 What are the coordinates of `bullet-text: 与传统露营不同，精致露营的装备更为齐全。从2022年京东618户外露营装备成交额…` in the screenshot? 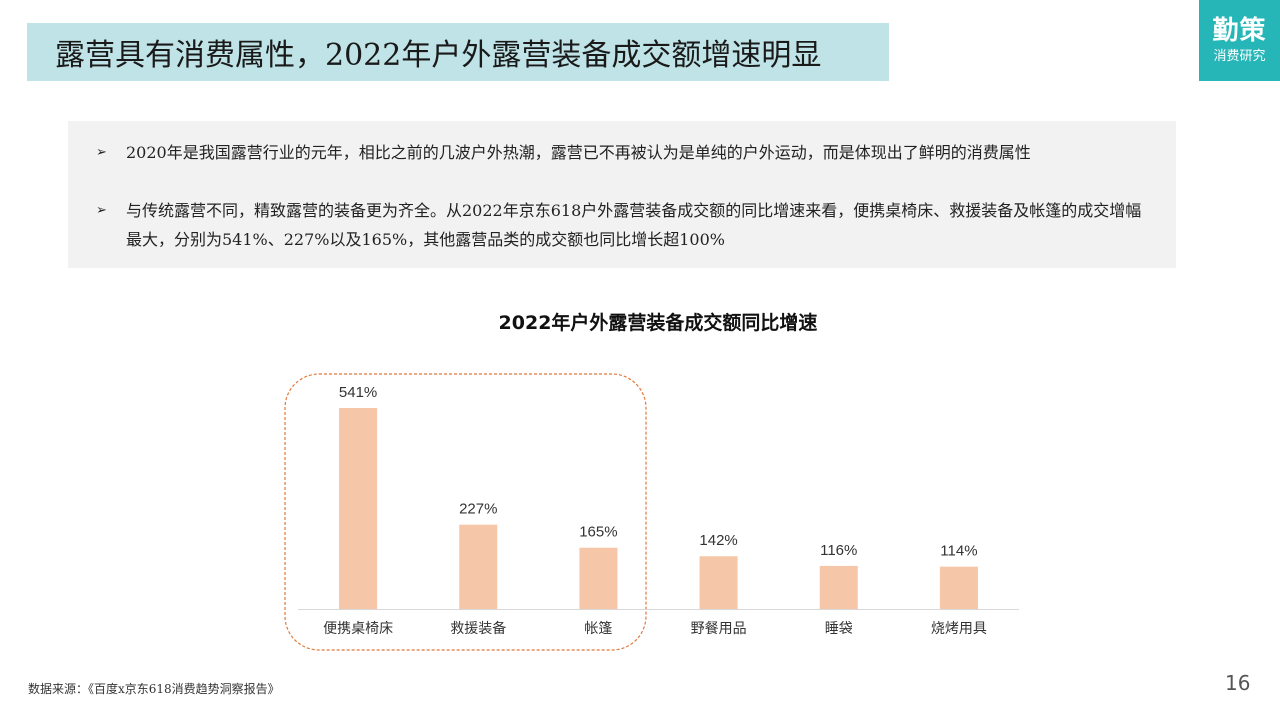 It's located at (634, 225).